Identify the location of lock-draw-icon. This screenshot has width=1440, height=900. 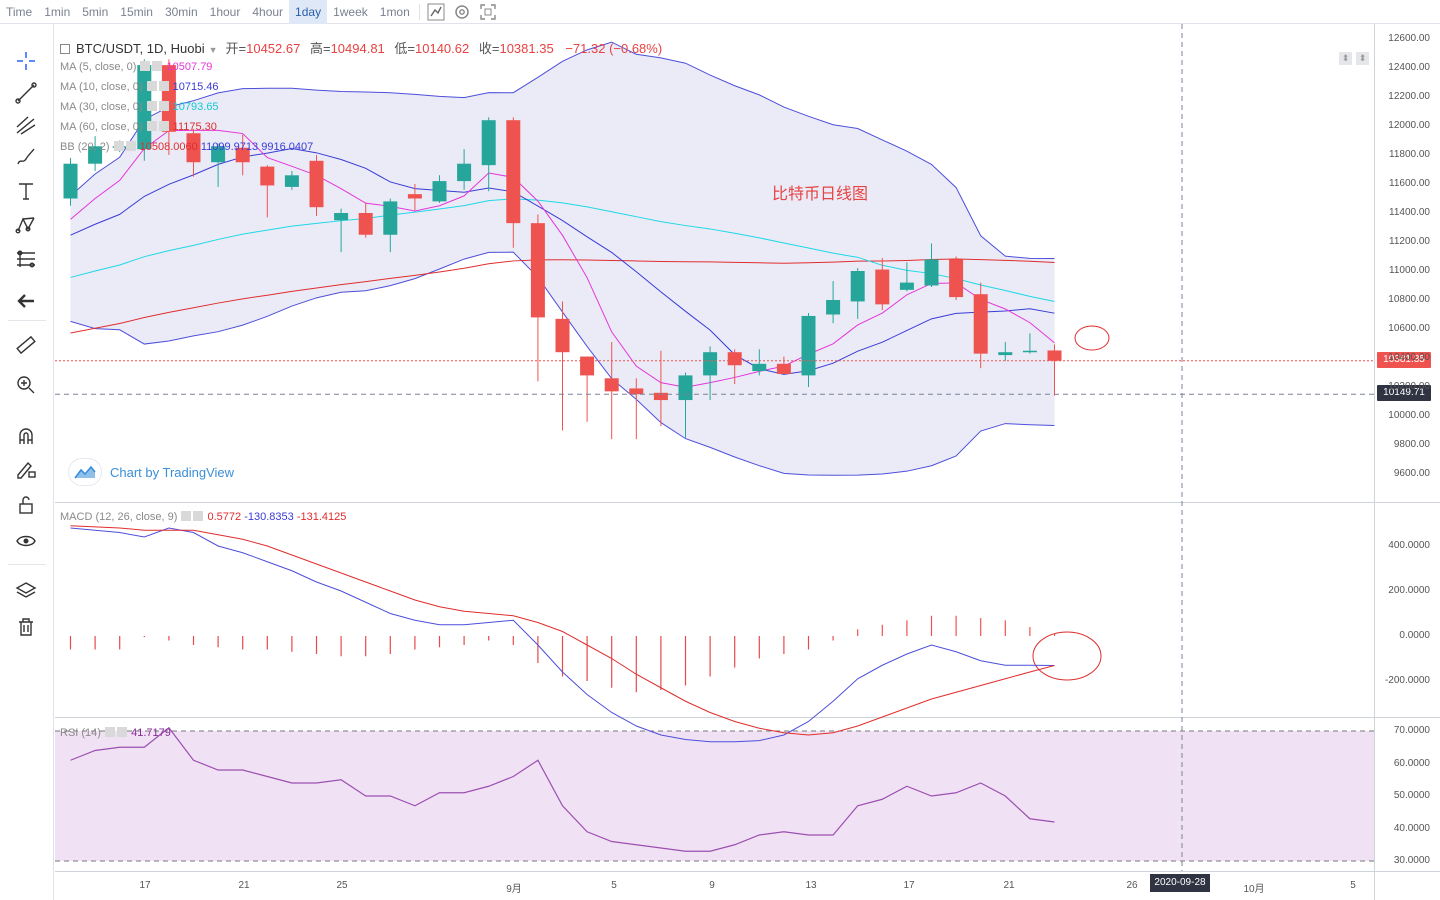
(26, 469).